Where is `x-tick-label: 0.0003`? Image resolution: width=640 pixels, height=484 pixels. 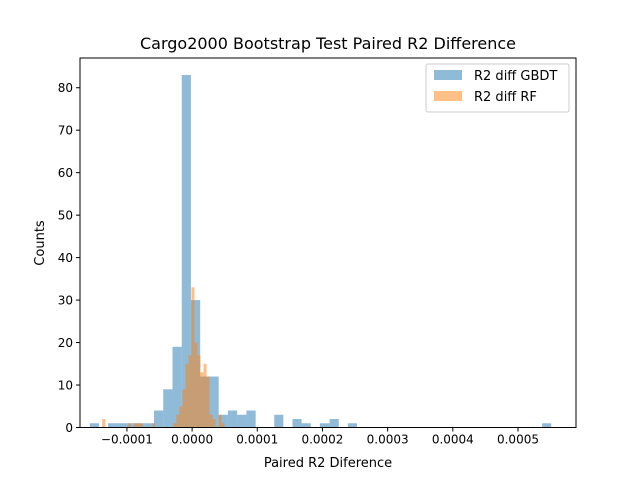 x-tick-label: 0.0003 is located at coordinates (388, 440).